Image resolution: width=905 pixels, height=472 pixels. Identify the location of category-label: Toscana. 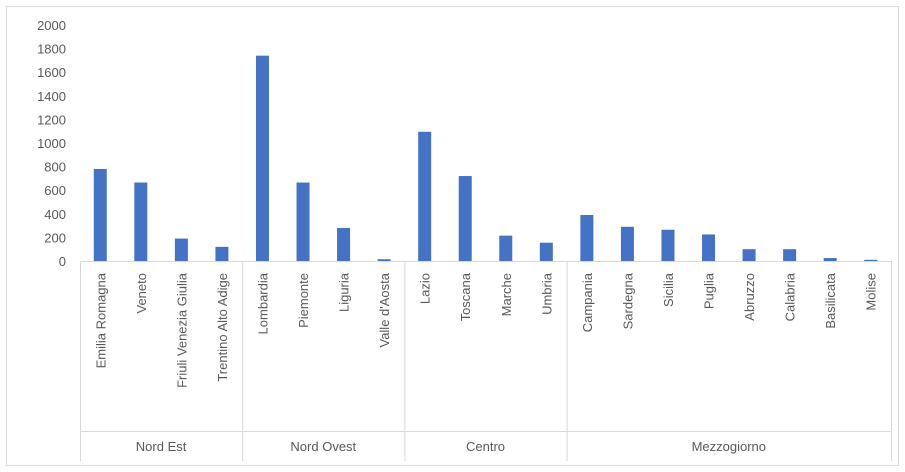
(465, 296).